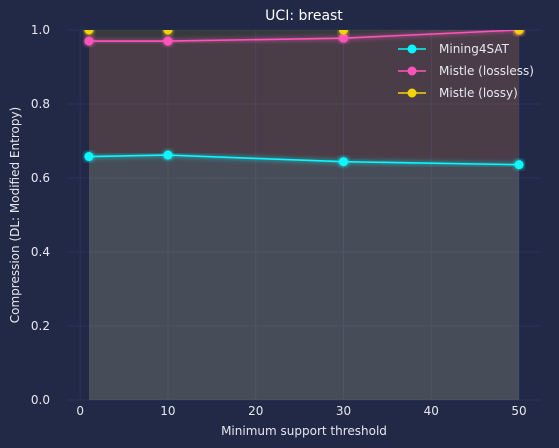  What do you see at coordinates (474, 49) in the screenshot?
I see `legend-label: Mining4SAT` at bounding box center [474, 49].